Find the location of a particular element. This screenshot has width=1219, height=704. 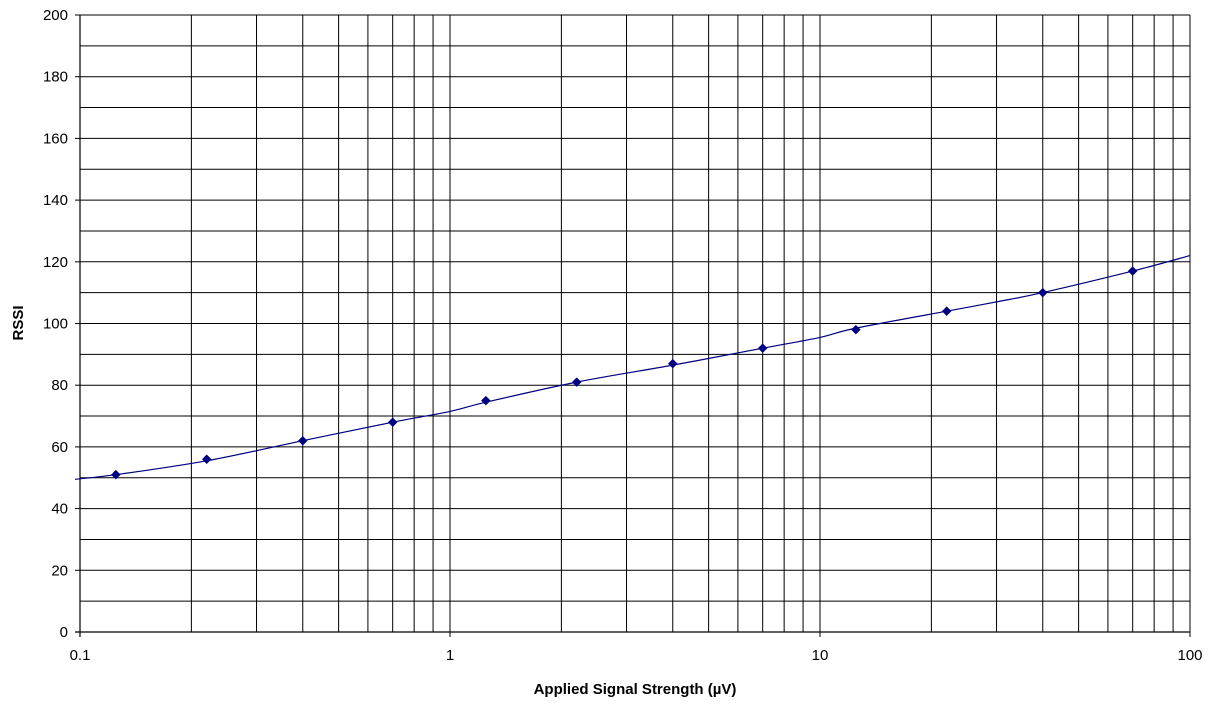

x-axis-title: Applied Signal Strength (µV) is located at coordinates (635, 689).